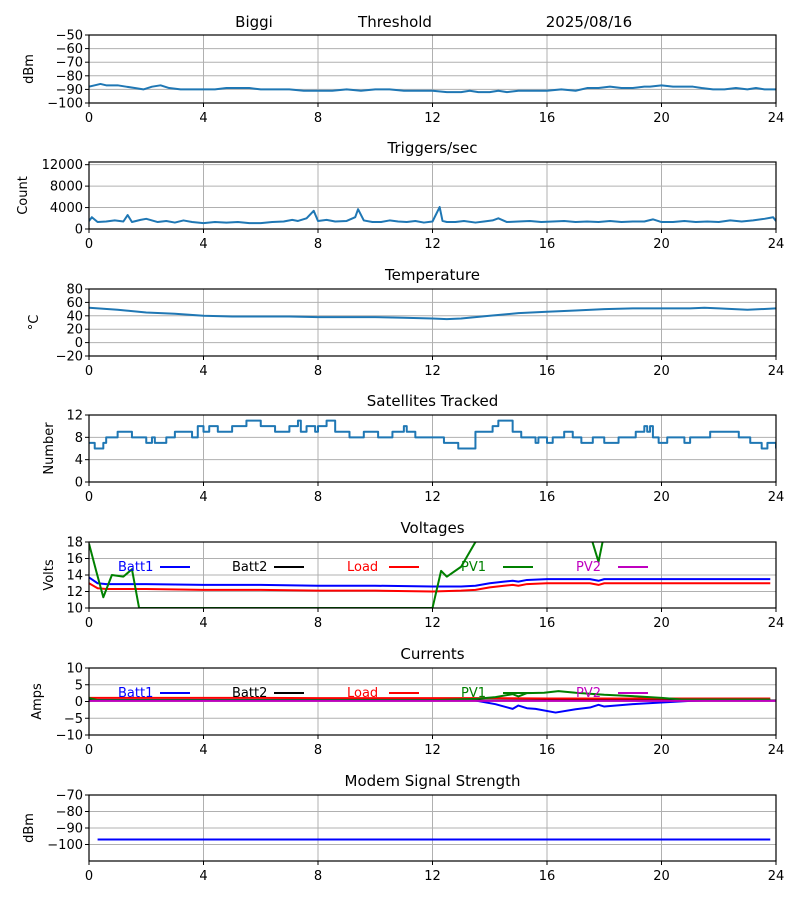 This screenshot has width=800, height=904. I want to click on legend-label: PV1, so click(473, 693).